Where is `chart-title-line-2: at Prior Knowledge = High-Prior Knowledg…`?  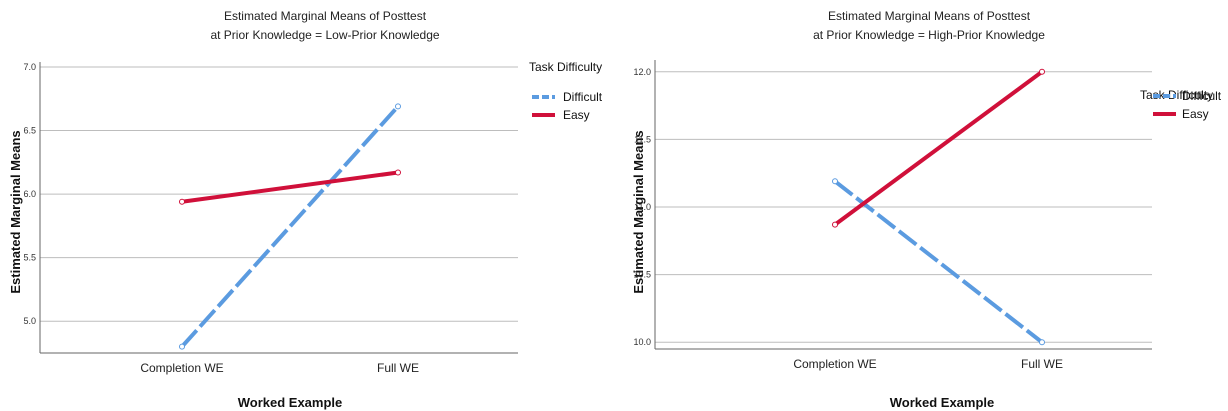
chart-title-line-2: at Prior Knowledge = High-Prior Knowledg… is located at coordinates (929, 35).